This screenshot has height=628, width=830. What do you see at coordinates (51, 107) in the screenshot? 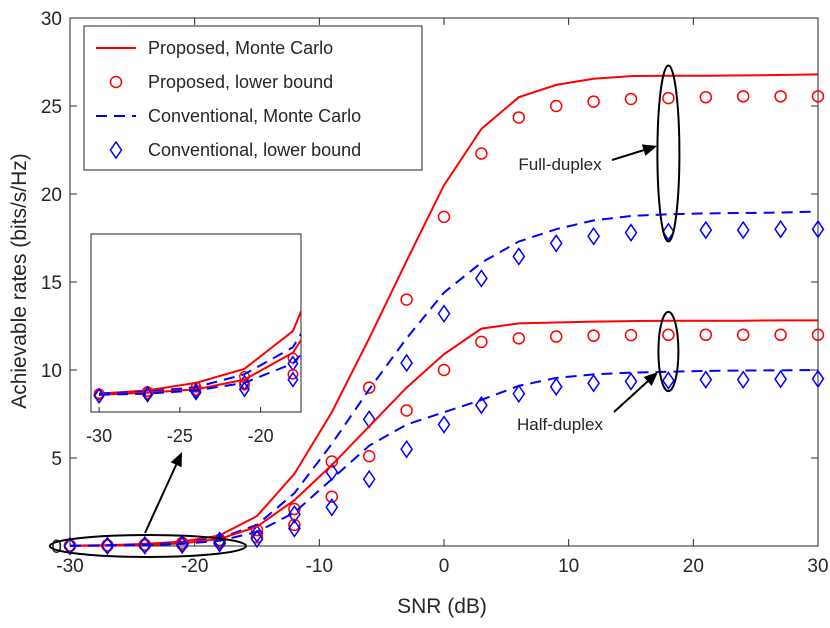
I see `y-tick-label: 25` at bounding box center [51, 107].